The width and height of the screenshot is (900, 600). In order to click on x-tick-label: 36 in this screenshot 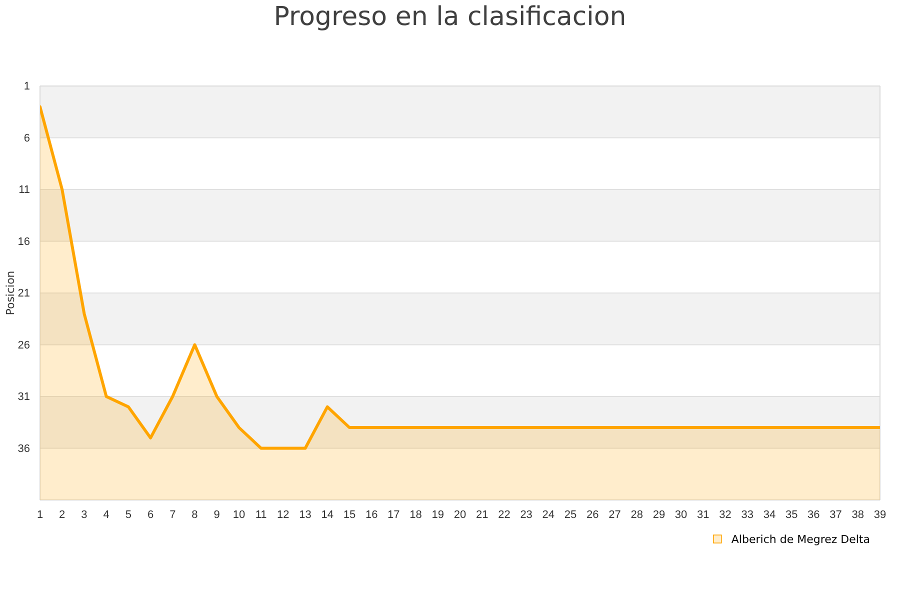, I will do `click(814, 514)`.